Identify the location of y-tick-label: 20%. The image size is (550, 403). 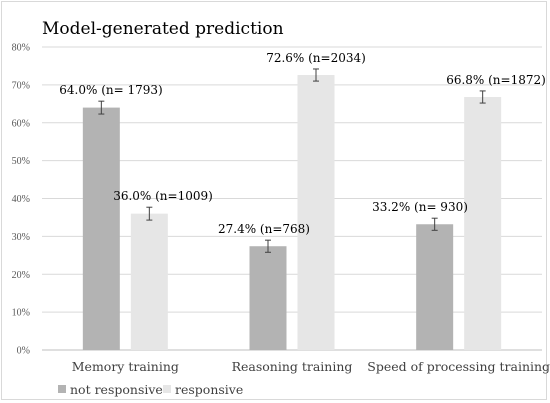
(21, 275).